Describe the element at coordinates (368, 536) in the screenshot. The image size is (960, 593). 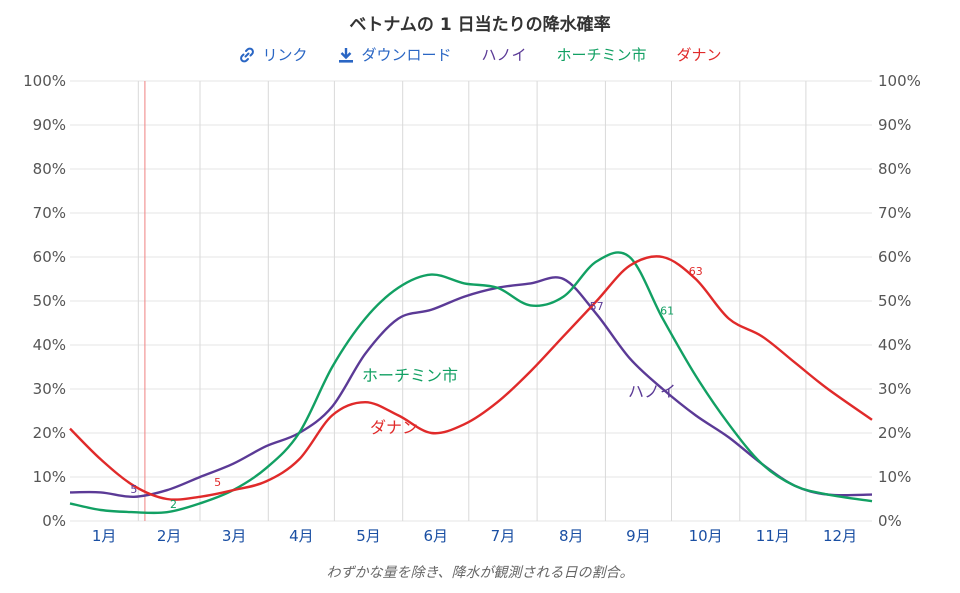
I see `month-label: 5月` at that location.